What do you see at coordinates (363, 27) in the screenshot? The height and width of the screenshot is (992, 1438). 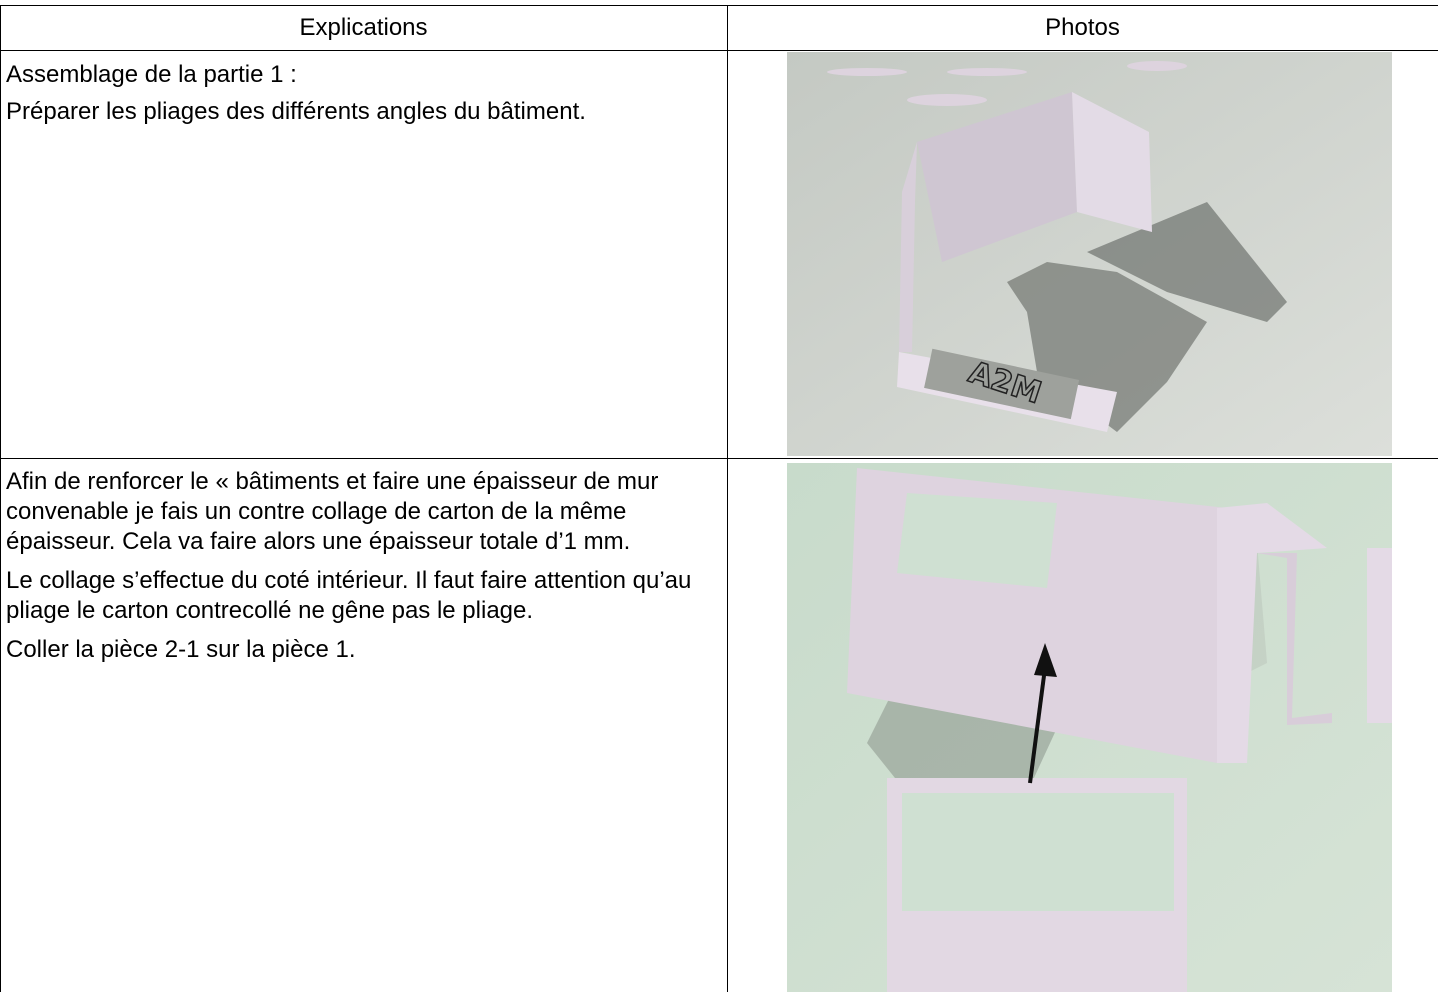 I see `header-cell: Explications` at bounding box center [363, 27].